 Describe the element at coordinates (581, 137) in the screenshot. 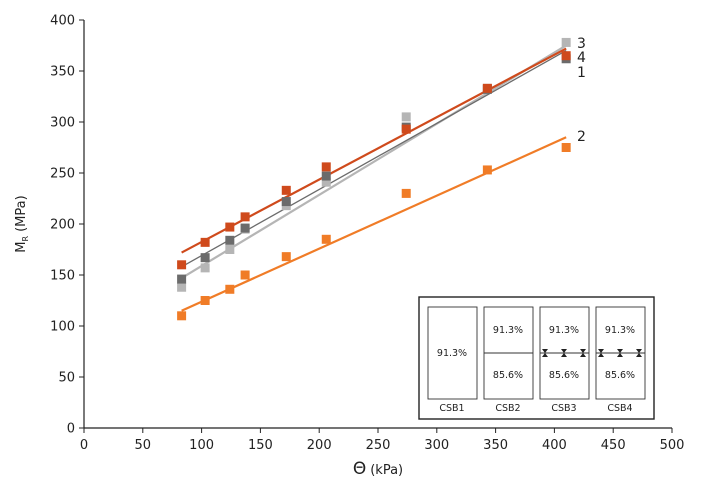

I see `series-label-2: 2` at that location.